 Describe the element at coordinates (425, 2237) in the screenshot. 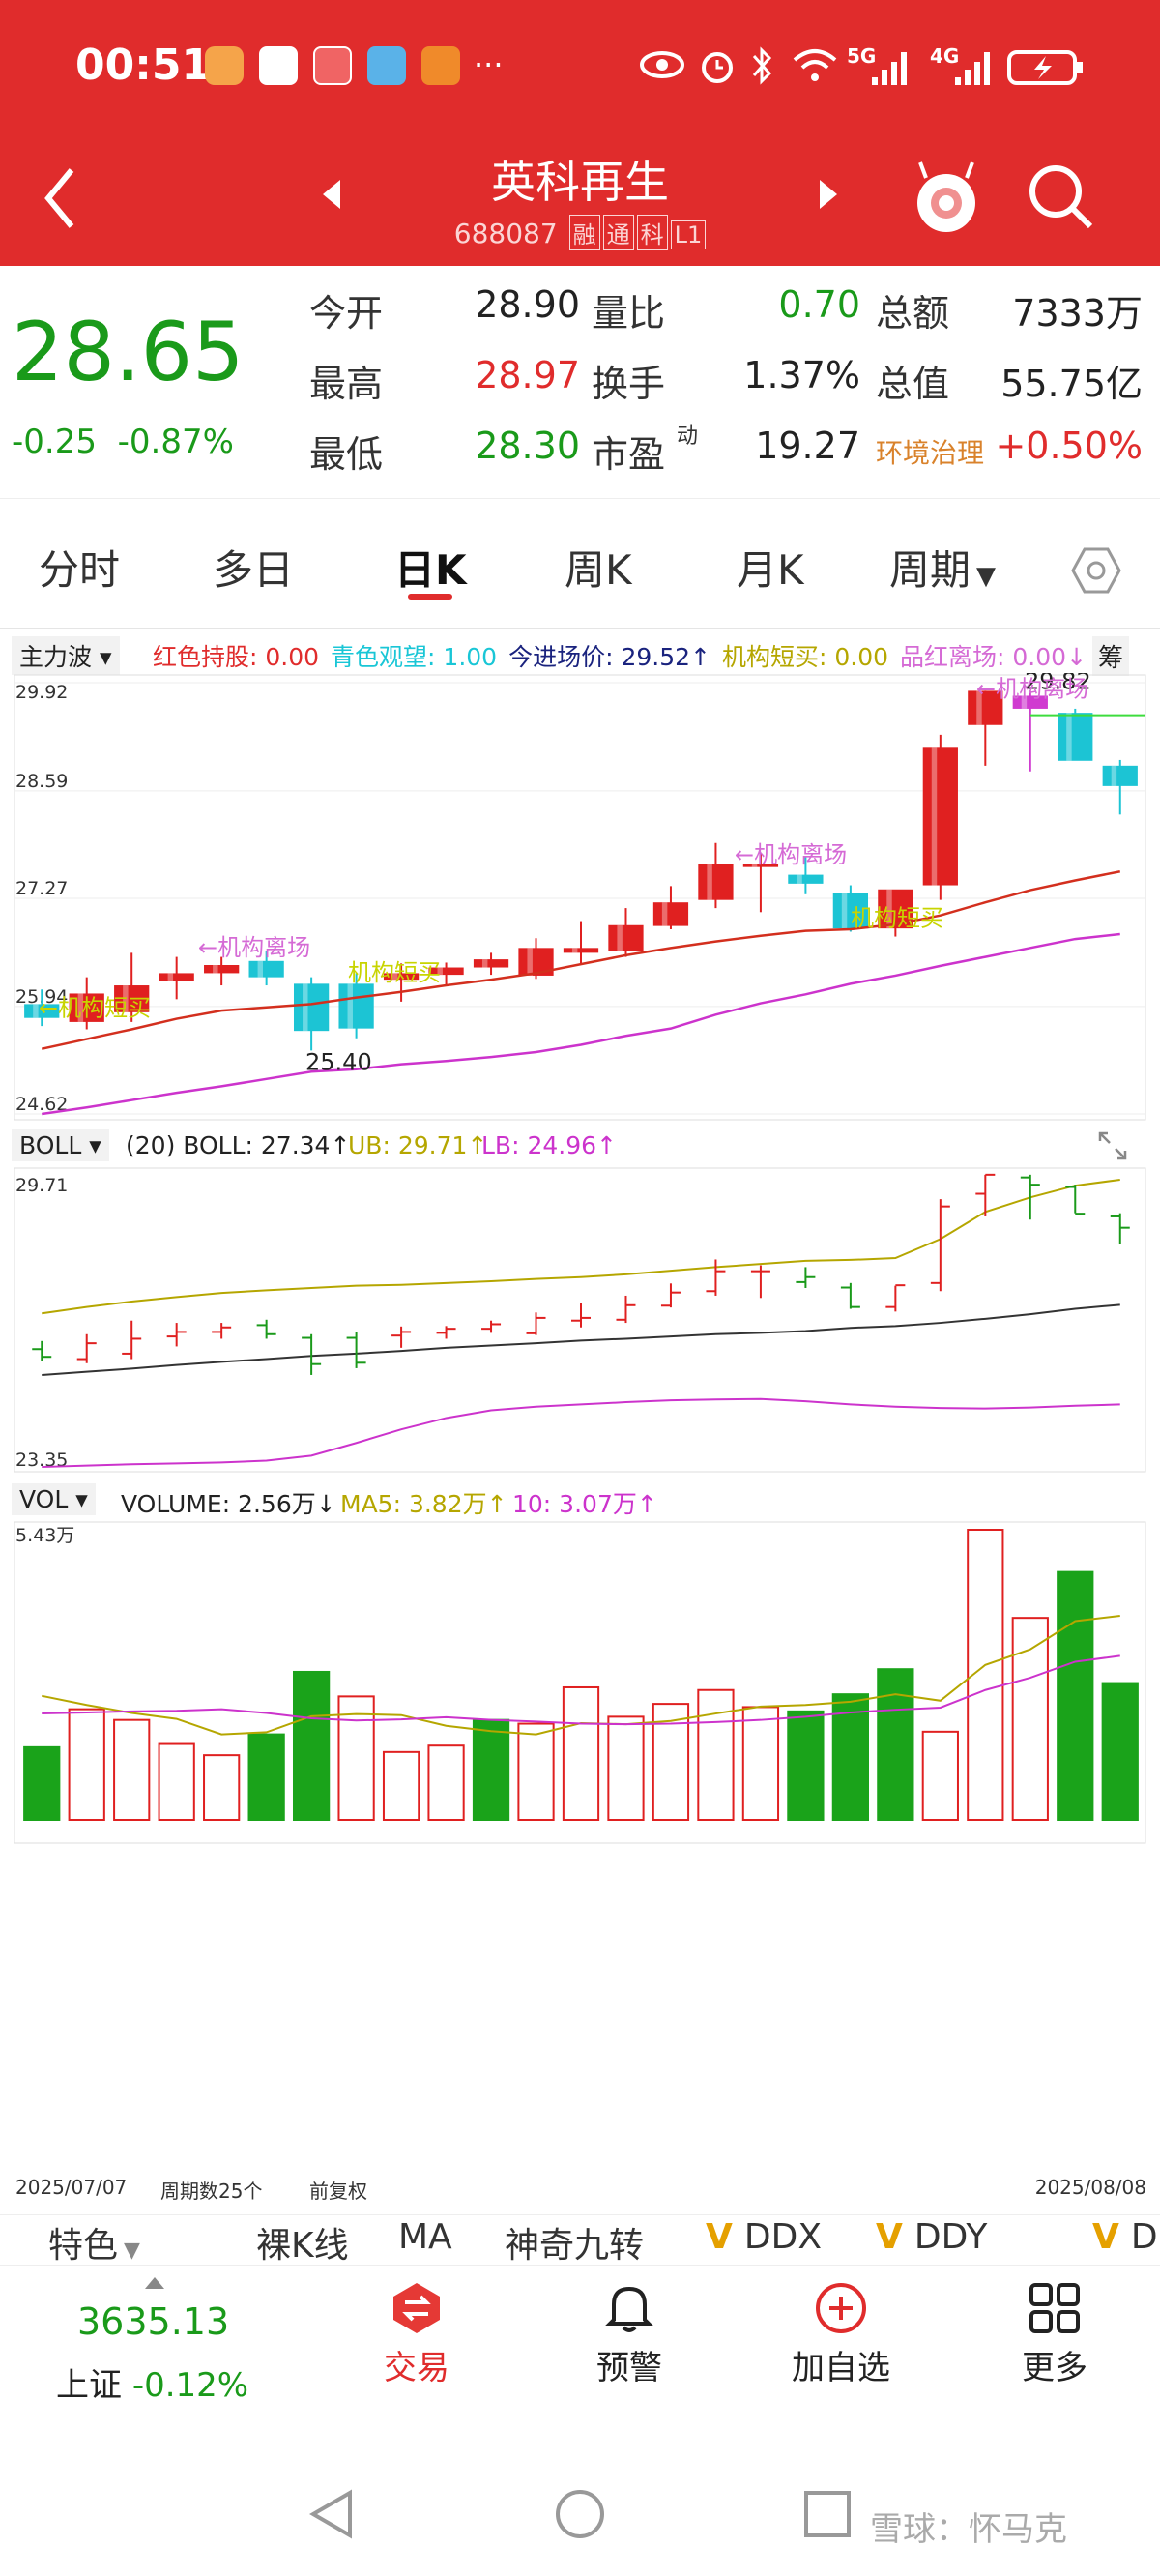

I see `toolbar-item-2: MA` at that location.